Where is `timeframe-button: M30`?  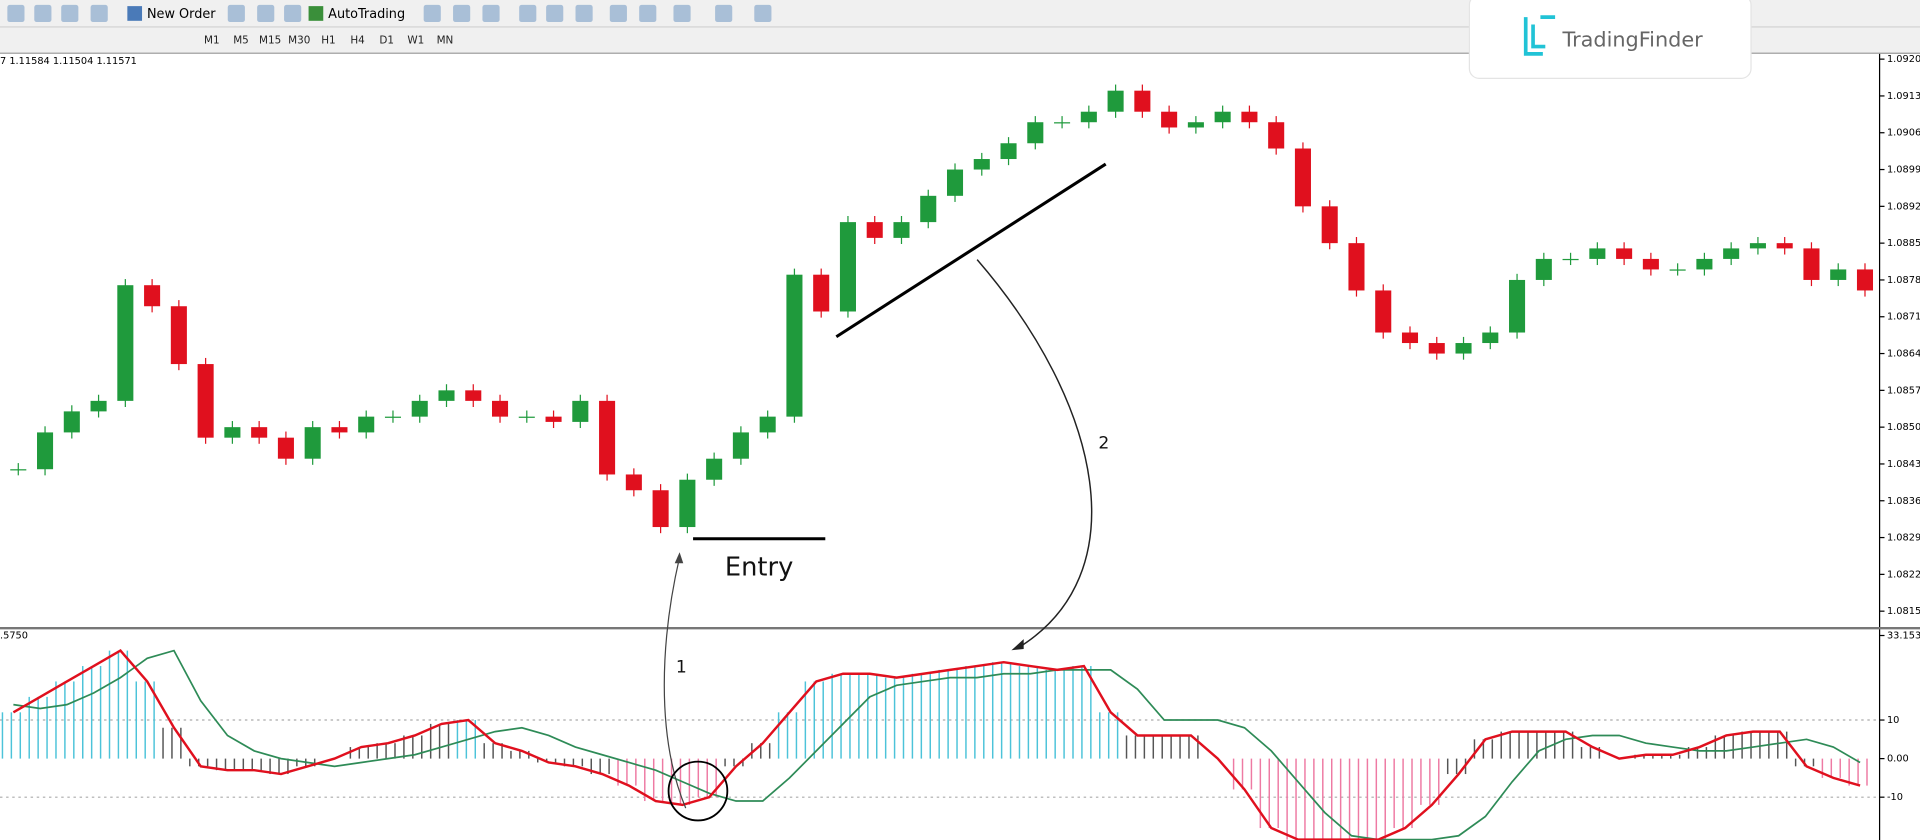
timeframe-button: M30 is located at coordinates (299, 40).